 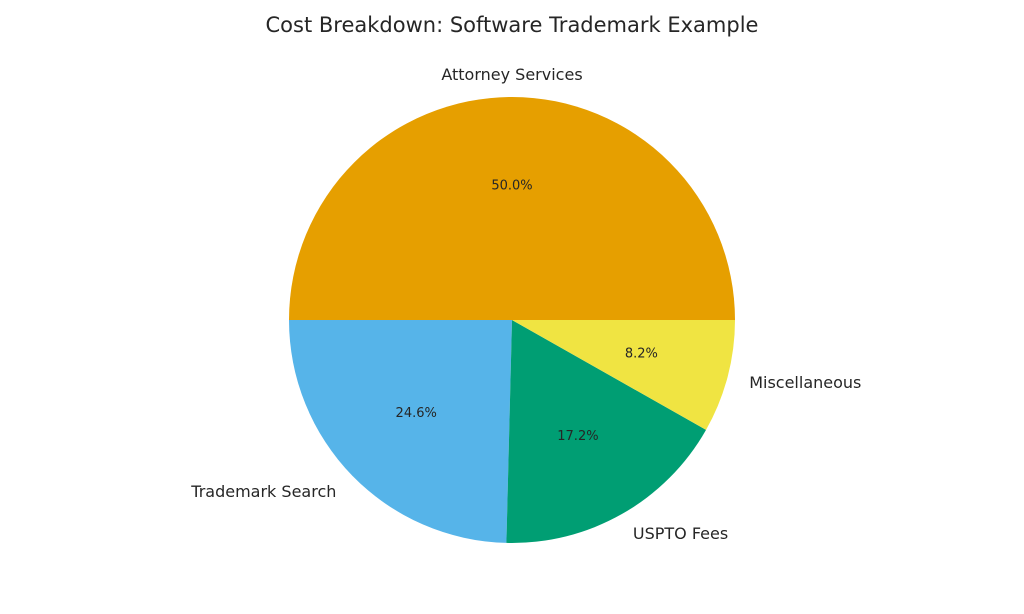 What do you see at coordinates (641, 354) in the screenshot?
I see `pct-label-miscellaneous: 8.2%` at bounding box center [641, 354].